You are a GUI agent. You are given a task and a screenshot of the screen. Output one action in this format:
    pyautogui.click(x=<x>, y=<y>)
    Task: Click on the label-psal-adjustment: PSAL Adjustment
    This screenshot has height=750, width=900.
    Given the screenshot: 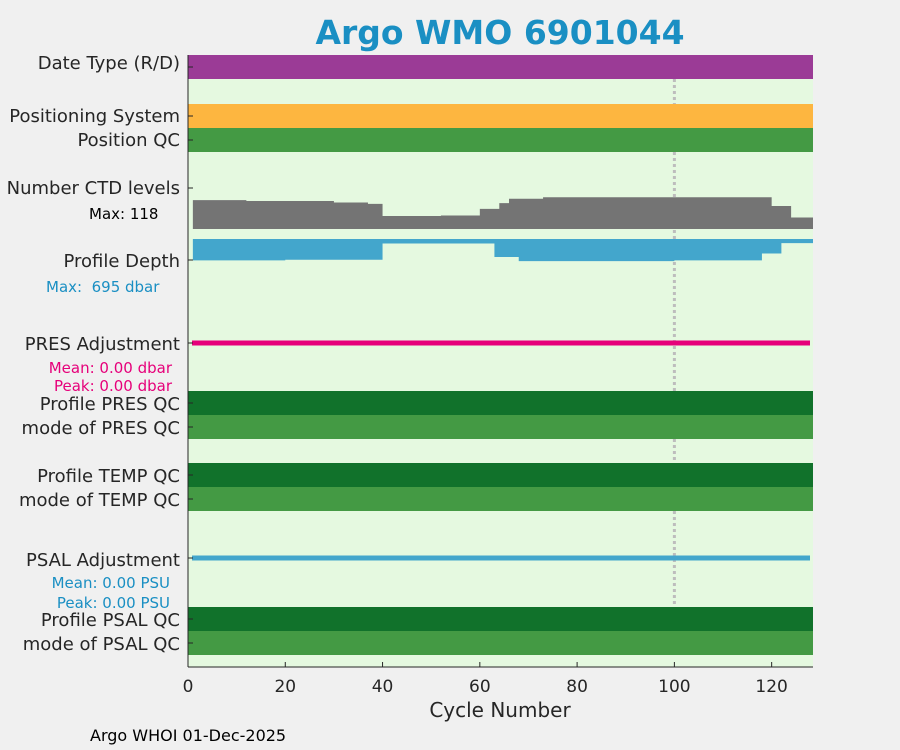 What is the action you would take?
    pyautogui.click(x=103, y=560)
    